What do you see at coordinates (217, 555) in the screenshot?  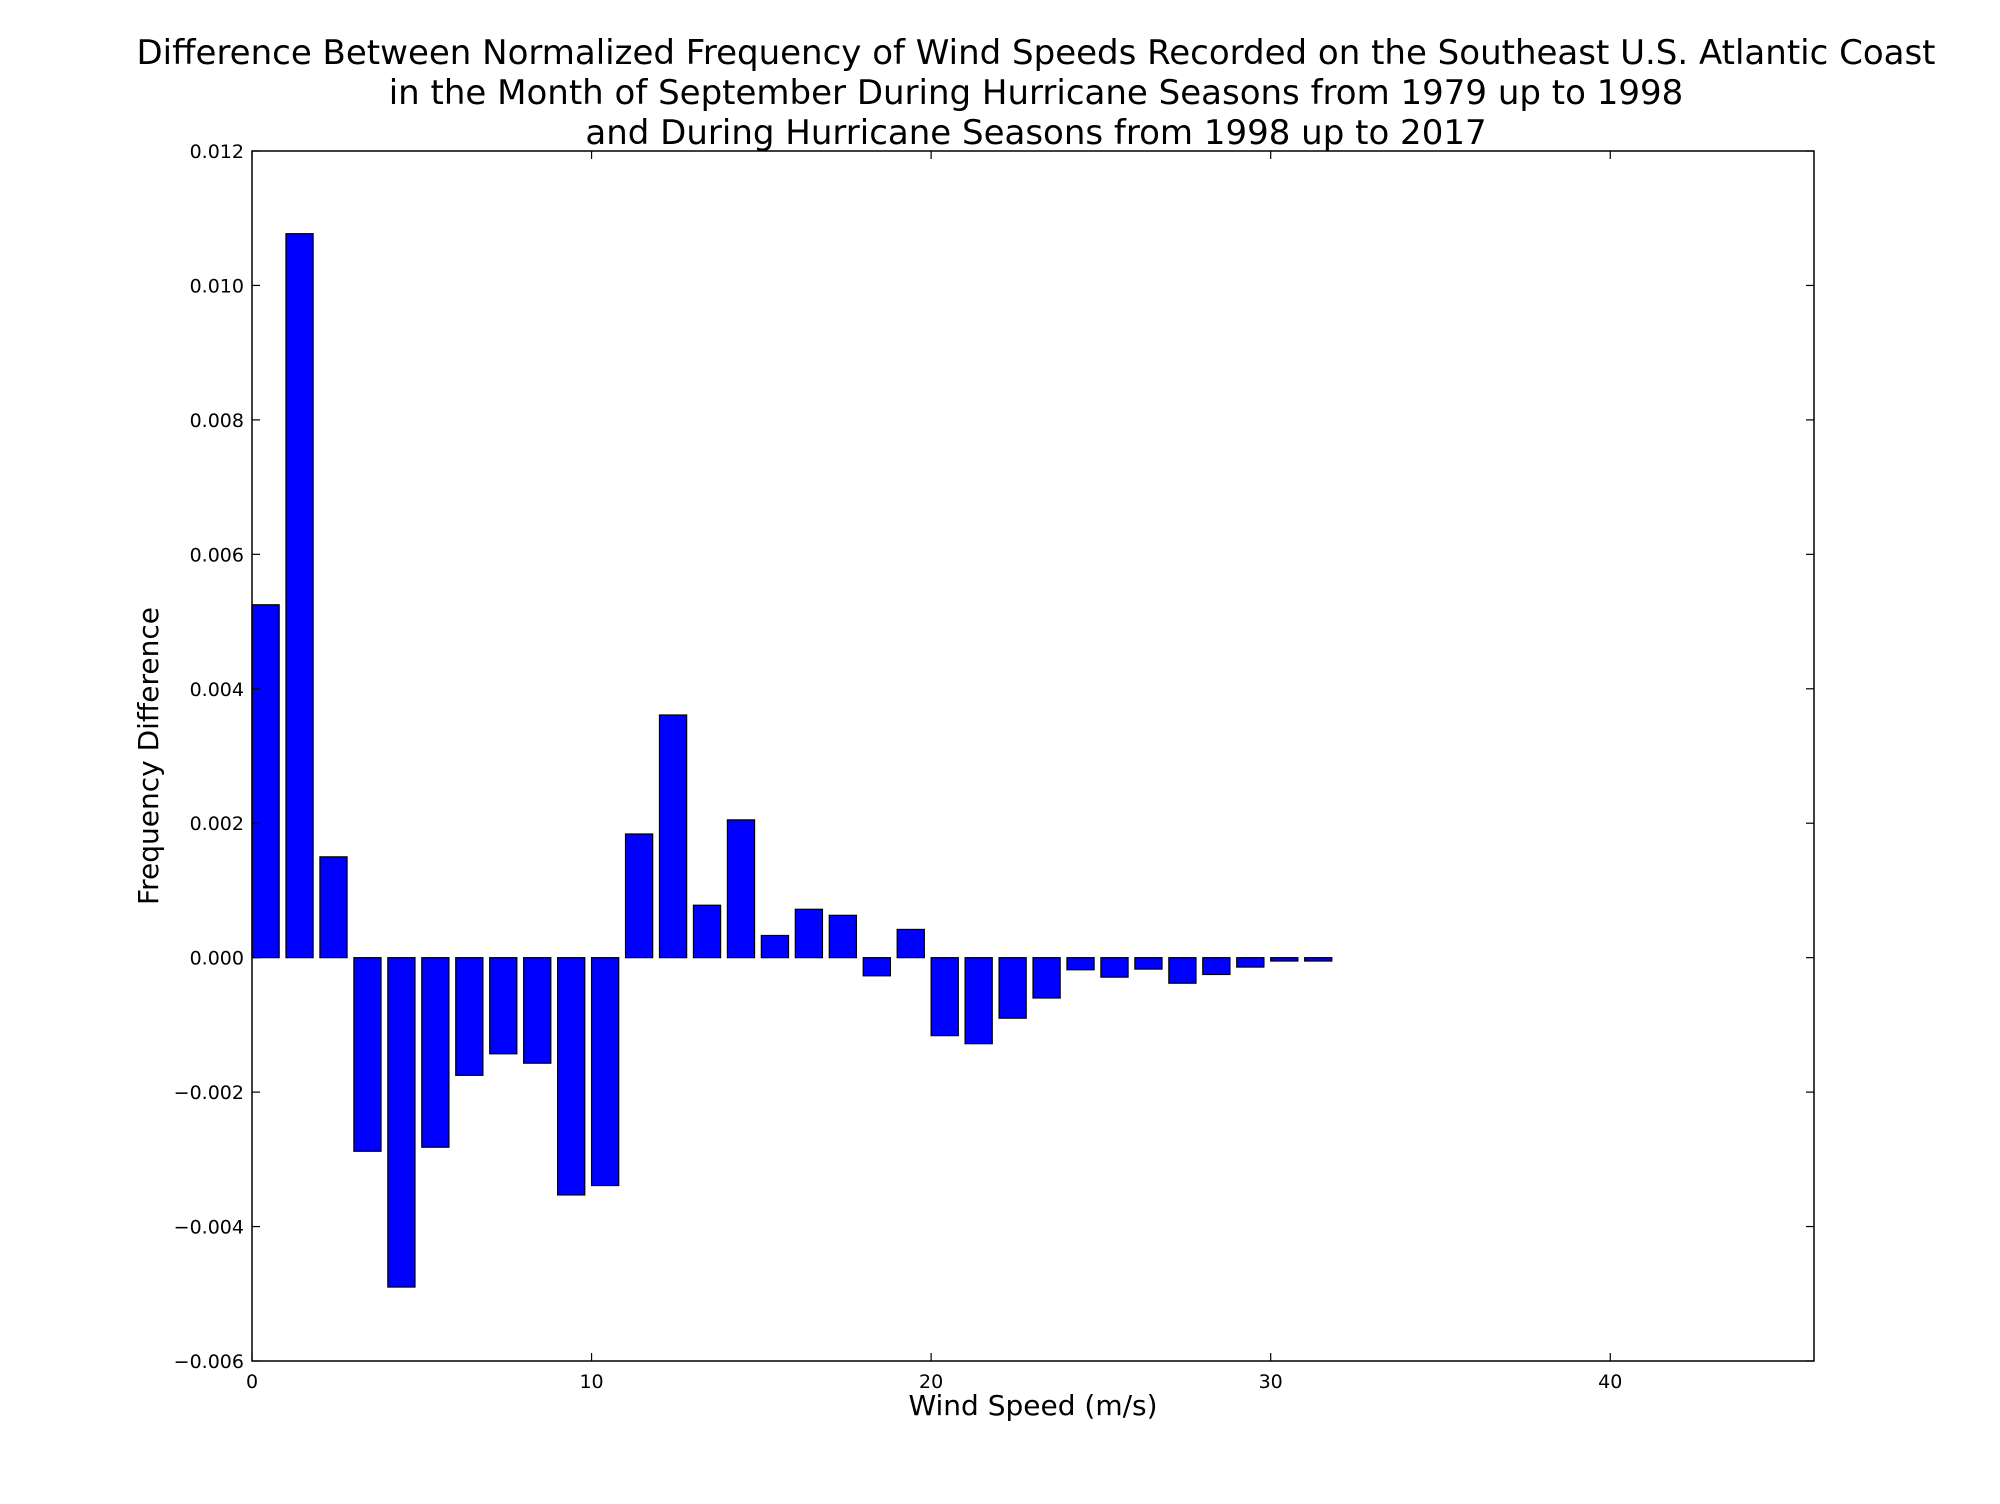 I see `y-tick-label-6: 0.006` at bounding box center [217, 555].